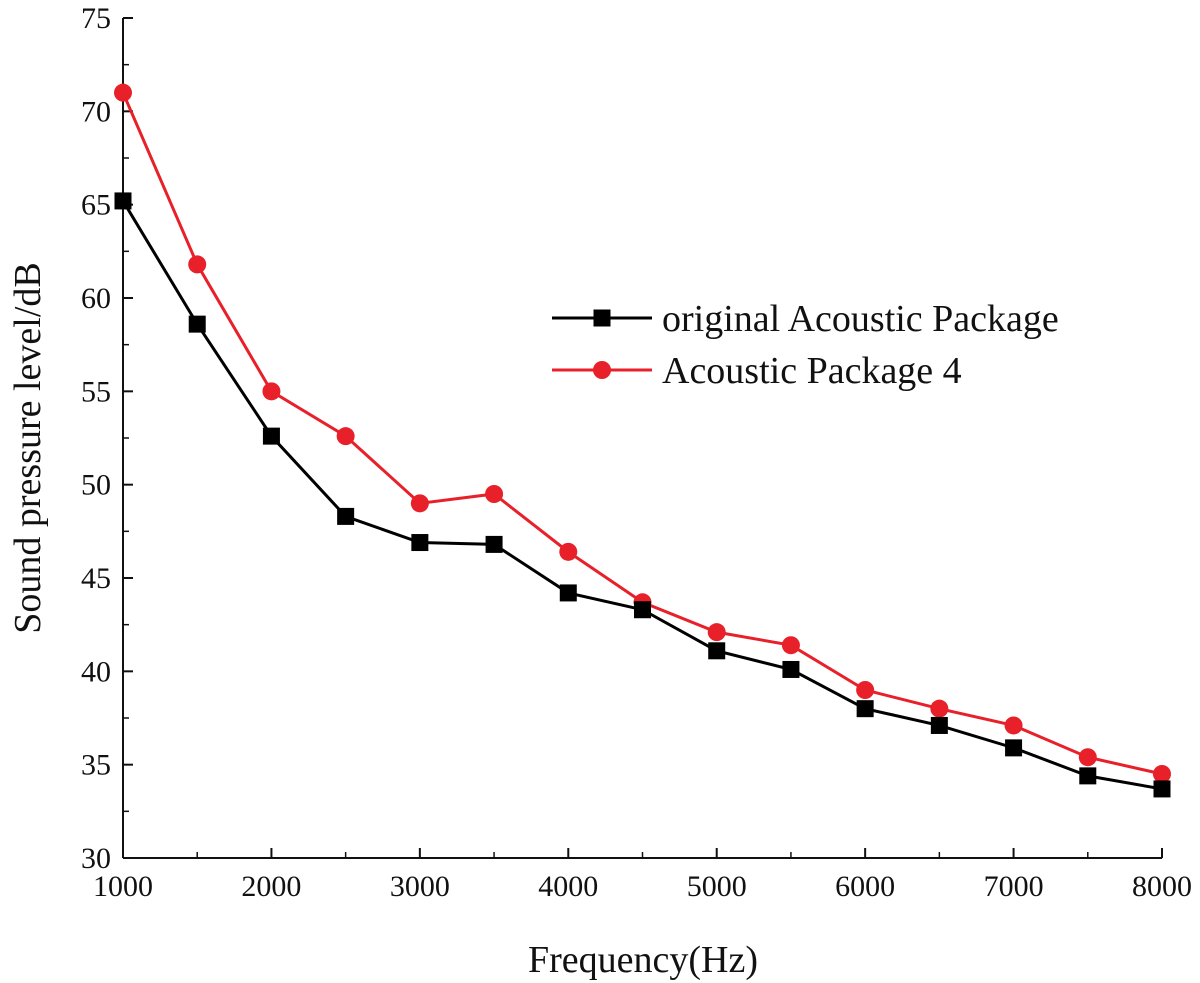 Image resolution: width=1200 pixels, height=983 pixels. I want to click on x-tick-label: 4000, so click(568, 886).